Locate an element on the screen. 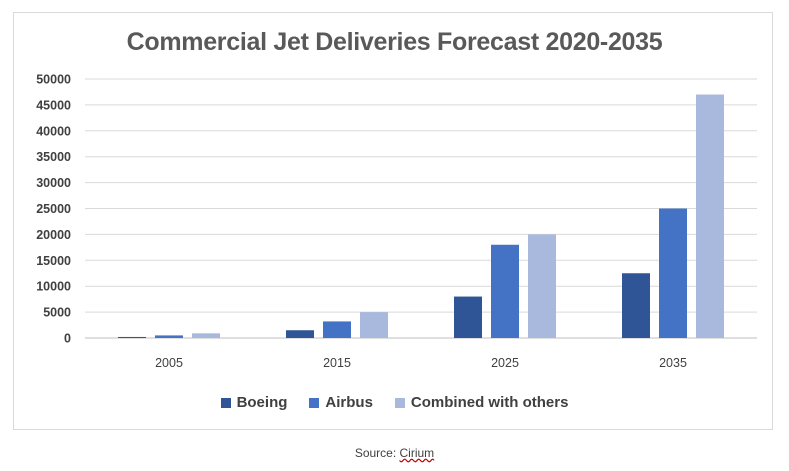 The image size is (789, 471). legend-label-airbus: Airbus is located at coordinates (349, 402).